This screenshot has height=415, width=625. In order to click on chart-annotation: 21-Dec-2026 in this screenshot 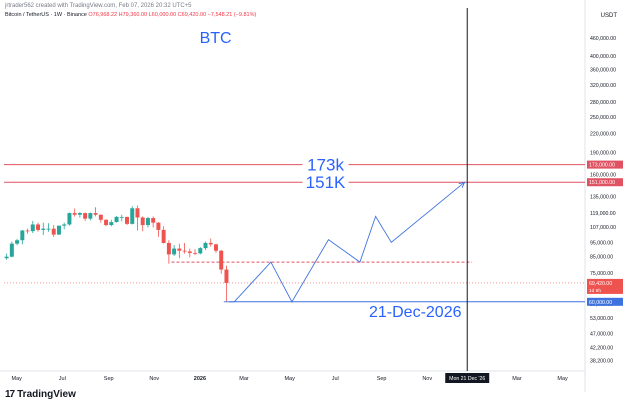, I will do `click(415, 312)`.